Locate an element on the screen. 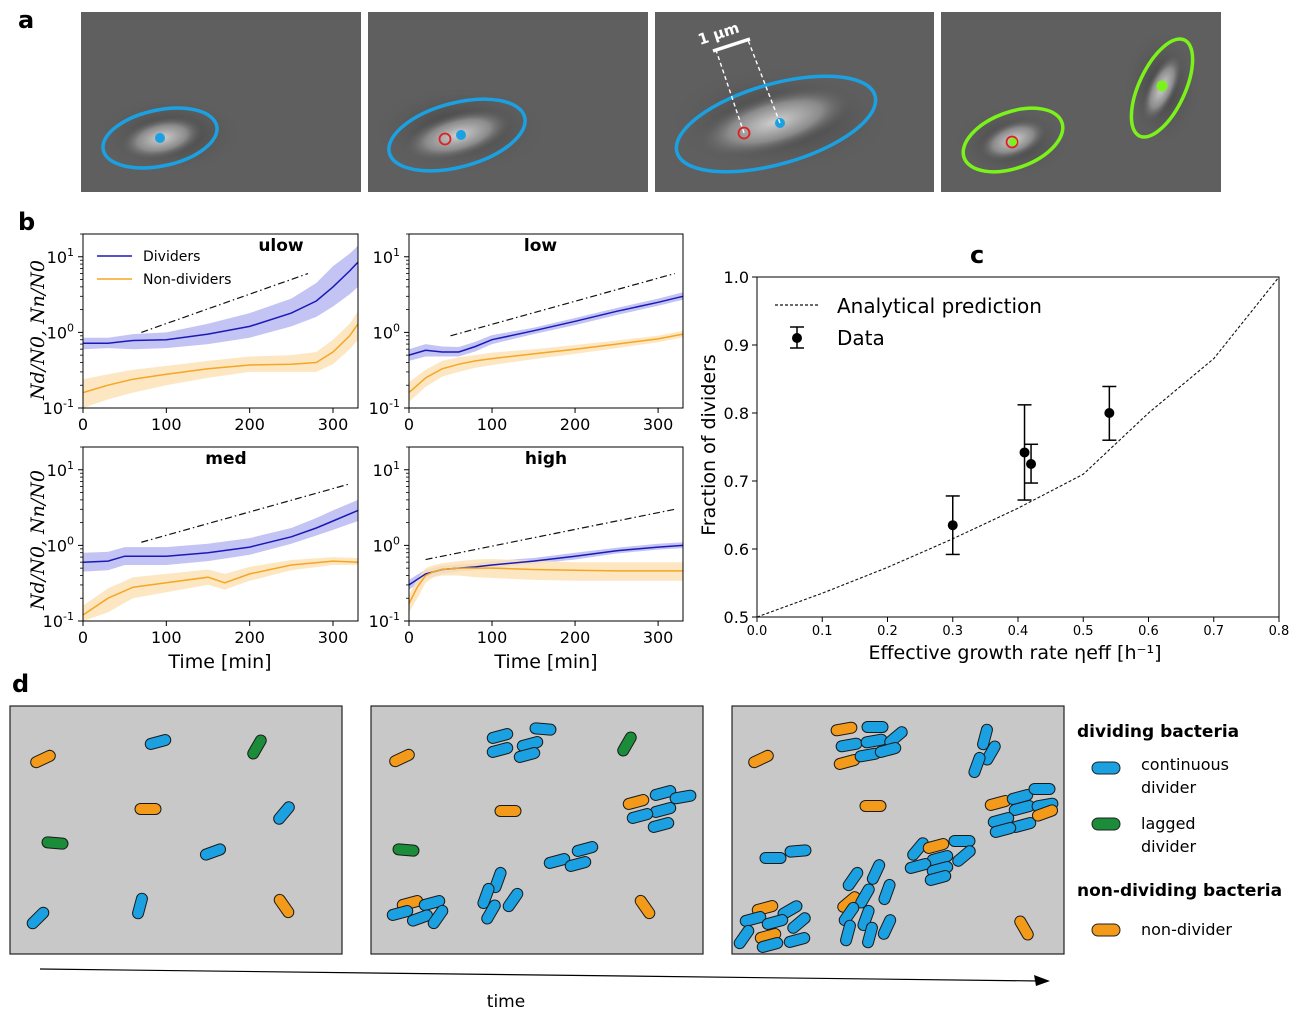 This screenshot has height=1011, width=1302. growth-plot-ulow: 0 100 200 300 10⁻¹ 10⁰ 10¹ ulow is located at coordinates (201, 333).